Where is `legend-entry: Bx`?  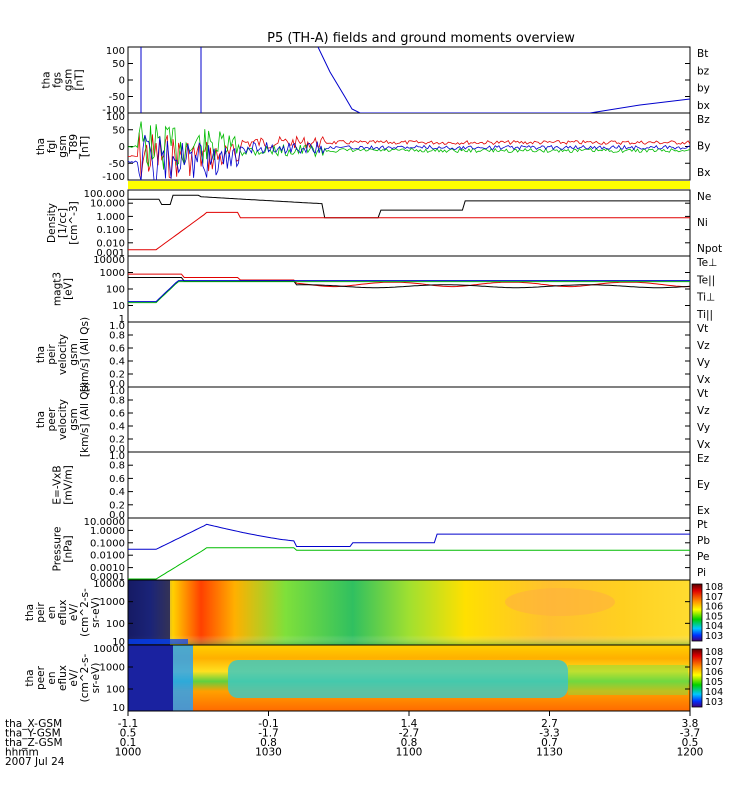
legend-entry: Bx is located at coordinates (703, 173).